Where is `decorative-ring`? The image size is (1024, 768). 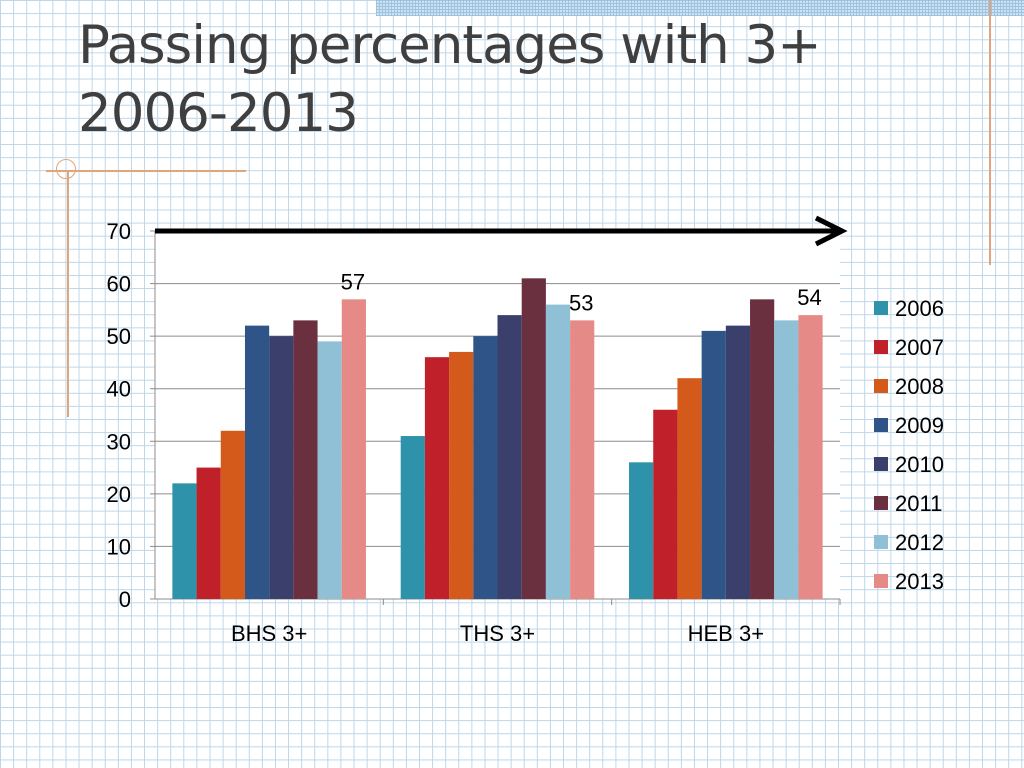
decorative-ring is located at coordinates (66, 169).